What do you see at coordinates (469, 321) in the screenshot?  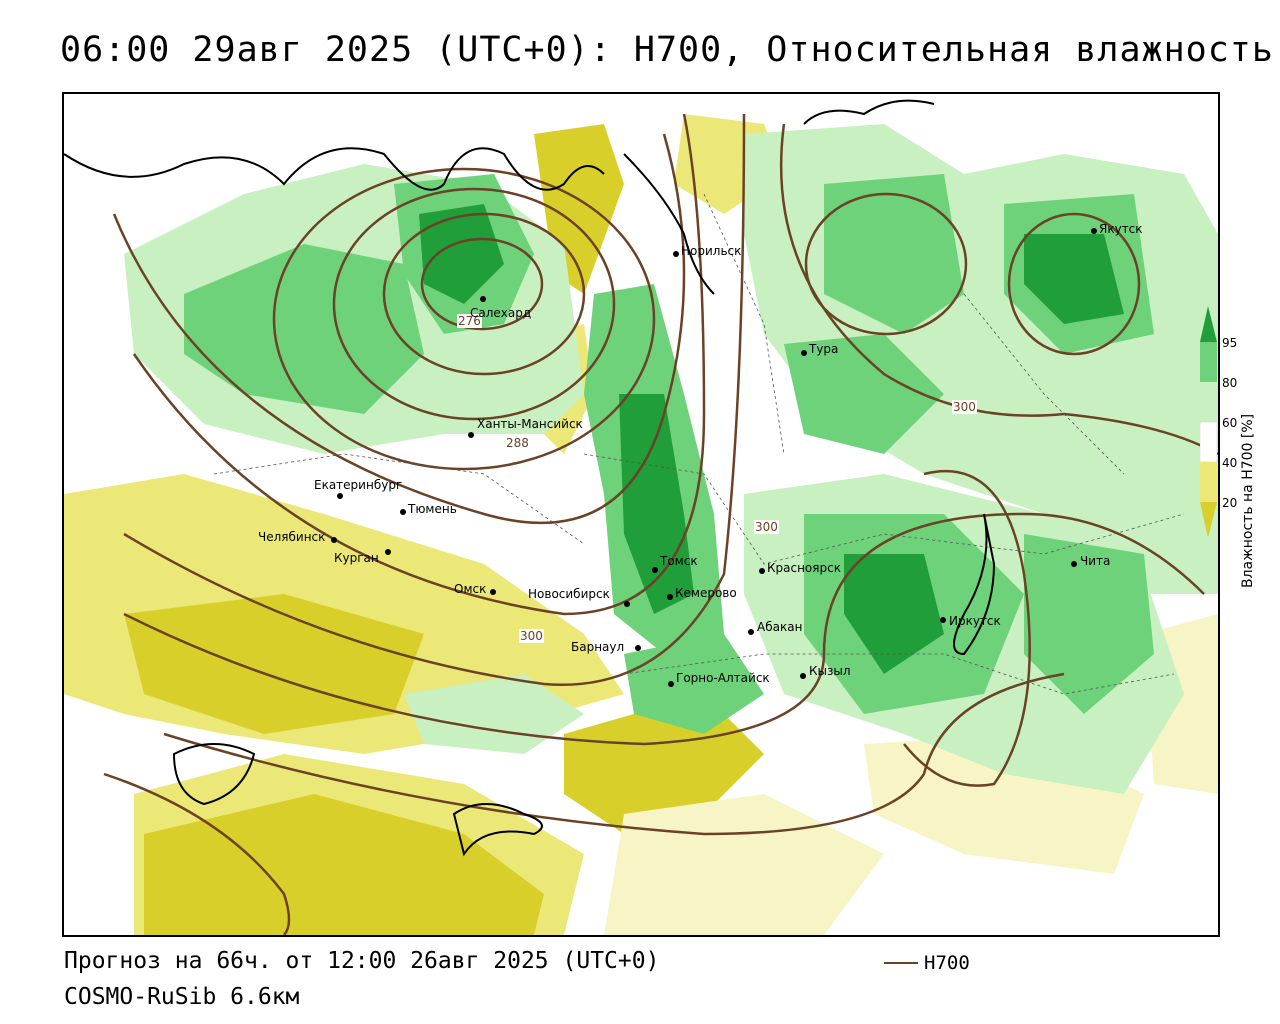 I see `isoline-label: 276` at bounding box center [469, 321].